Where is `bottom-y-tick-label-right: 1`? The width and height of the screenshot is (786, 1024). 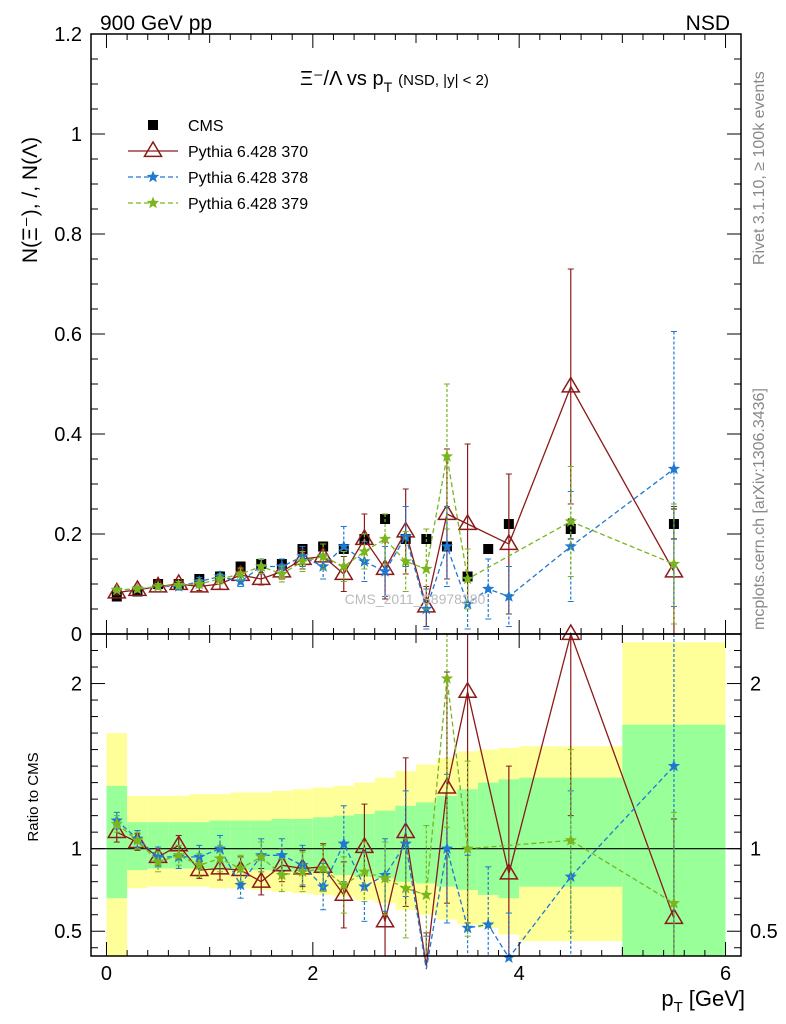
bottom-y-tick-label-right: 1 is located at coordinates (755, 850).